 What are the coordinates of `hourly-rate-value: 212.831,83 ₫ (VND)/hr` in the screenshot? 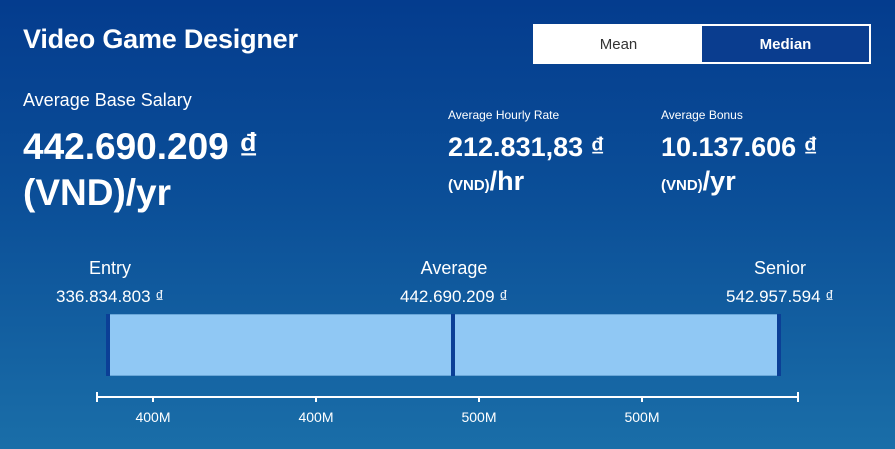 It's located at (526, 166).